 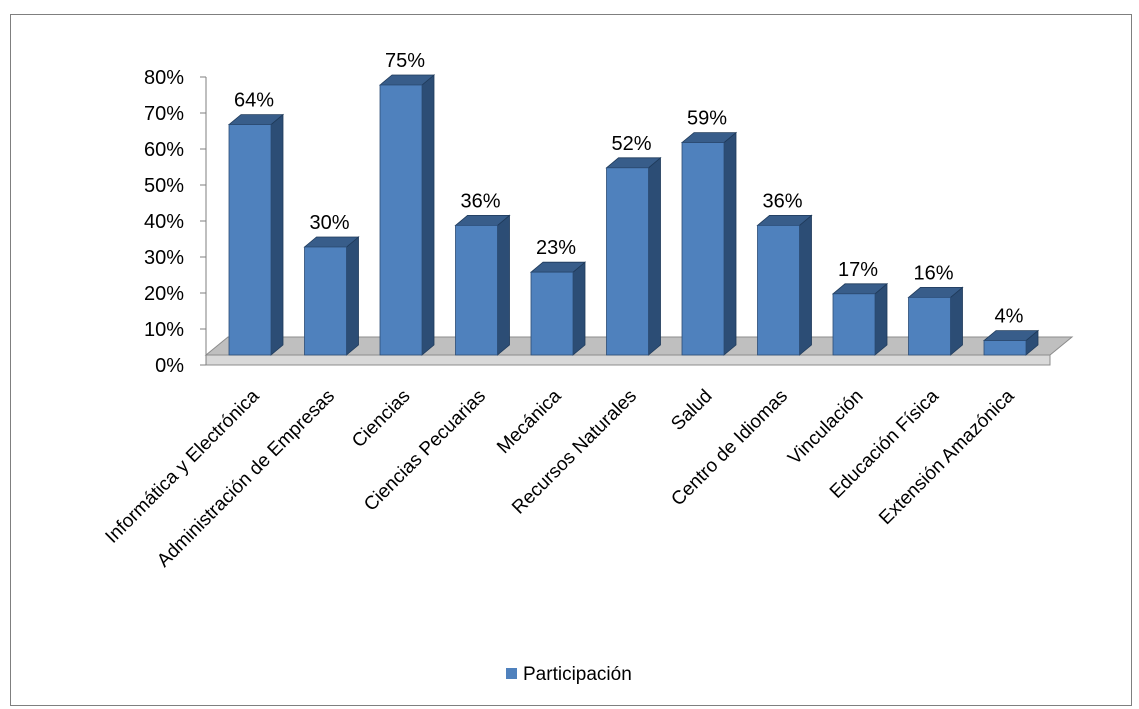 I want to click on legend: Participación, so click(x=569, y=674).